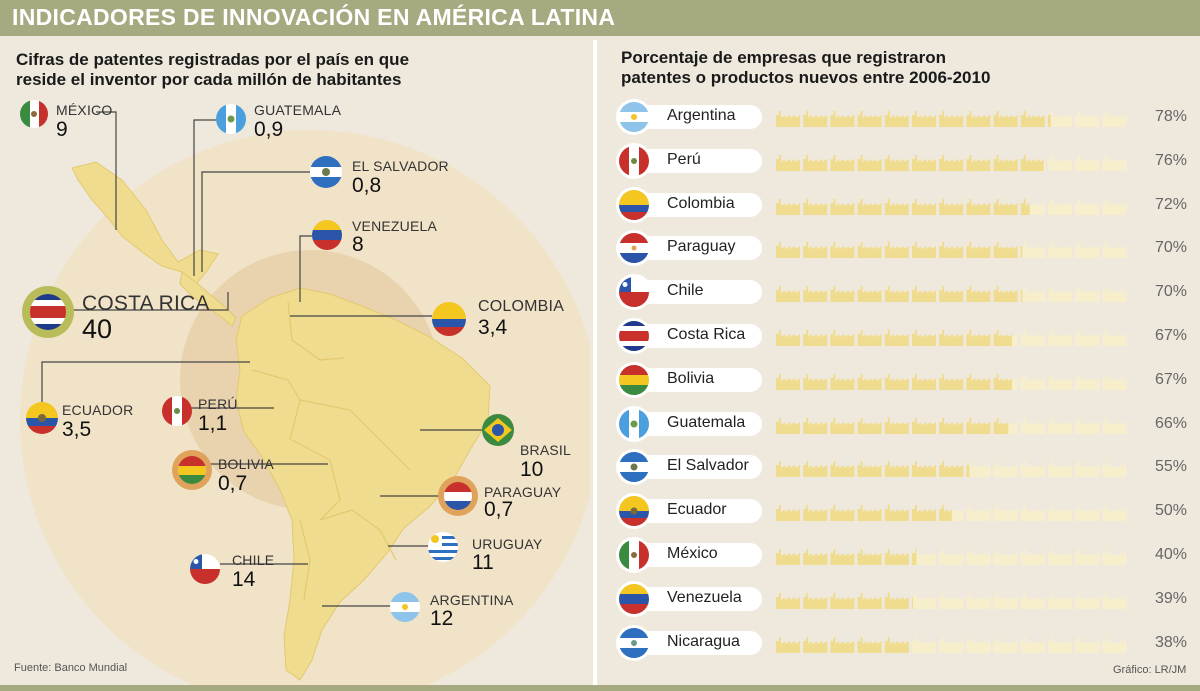  What do you see at coordinates (1170, 204) in the screenshot?
I see `row-percentage: 72%` at bounding box center [1170, 204].